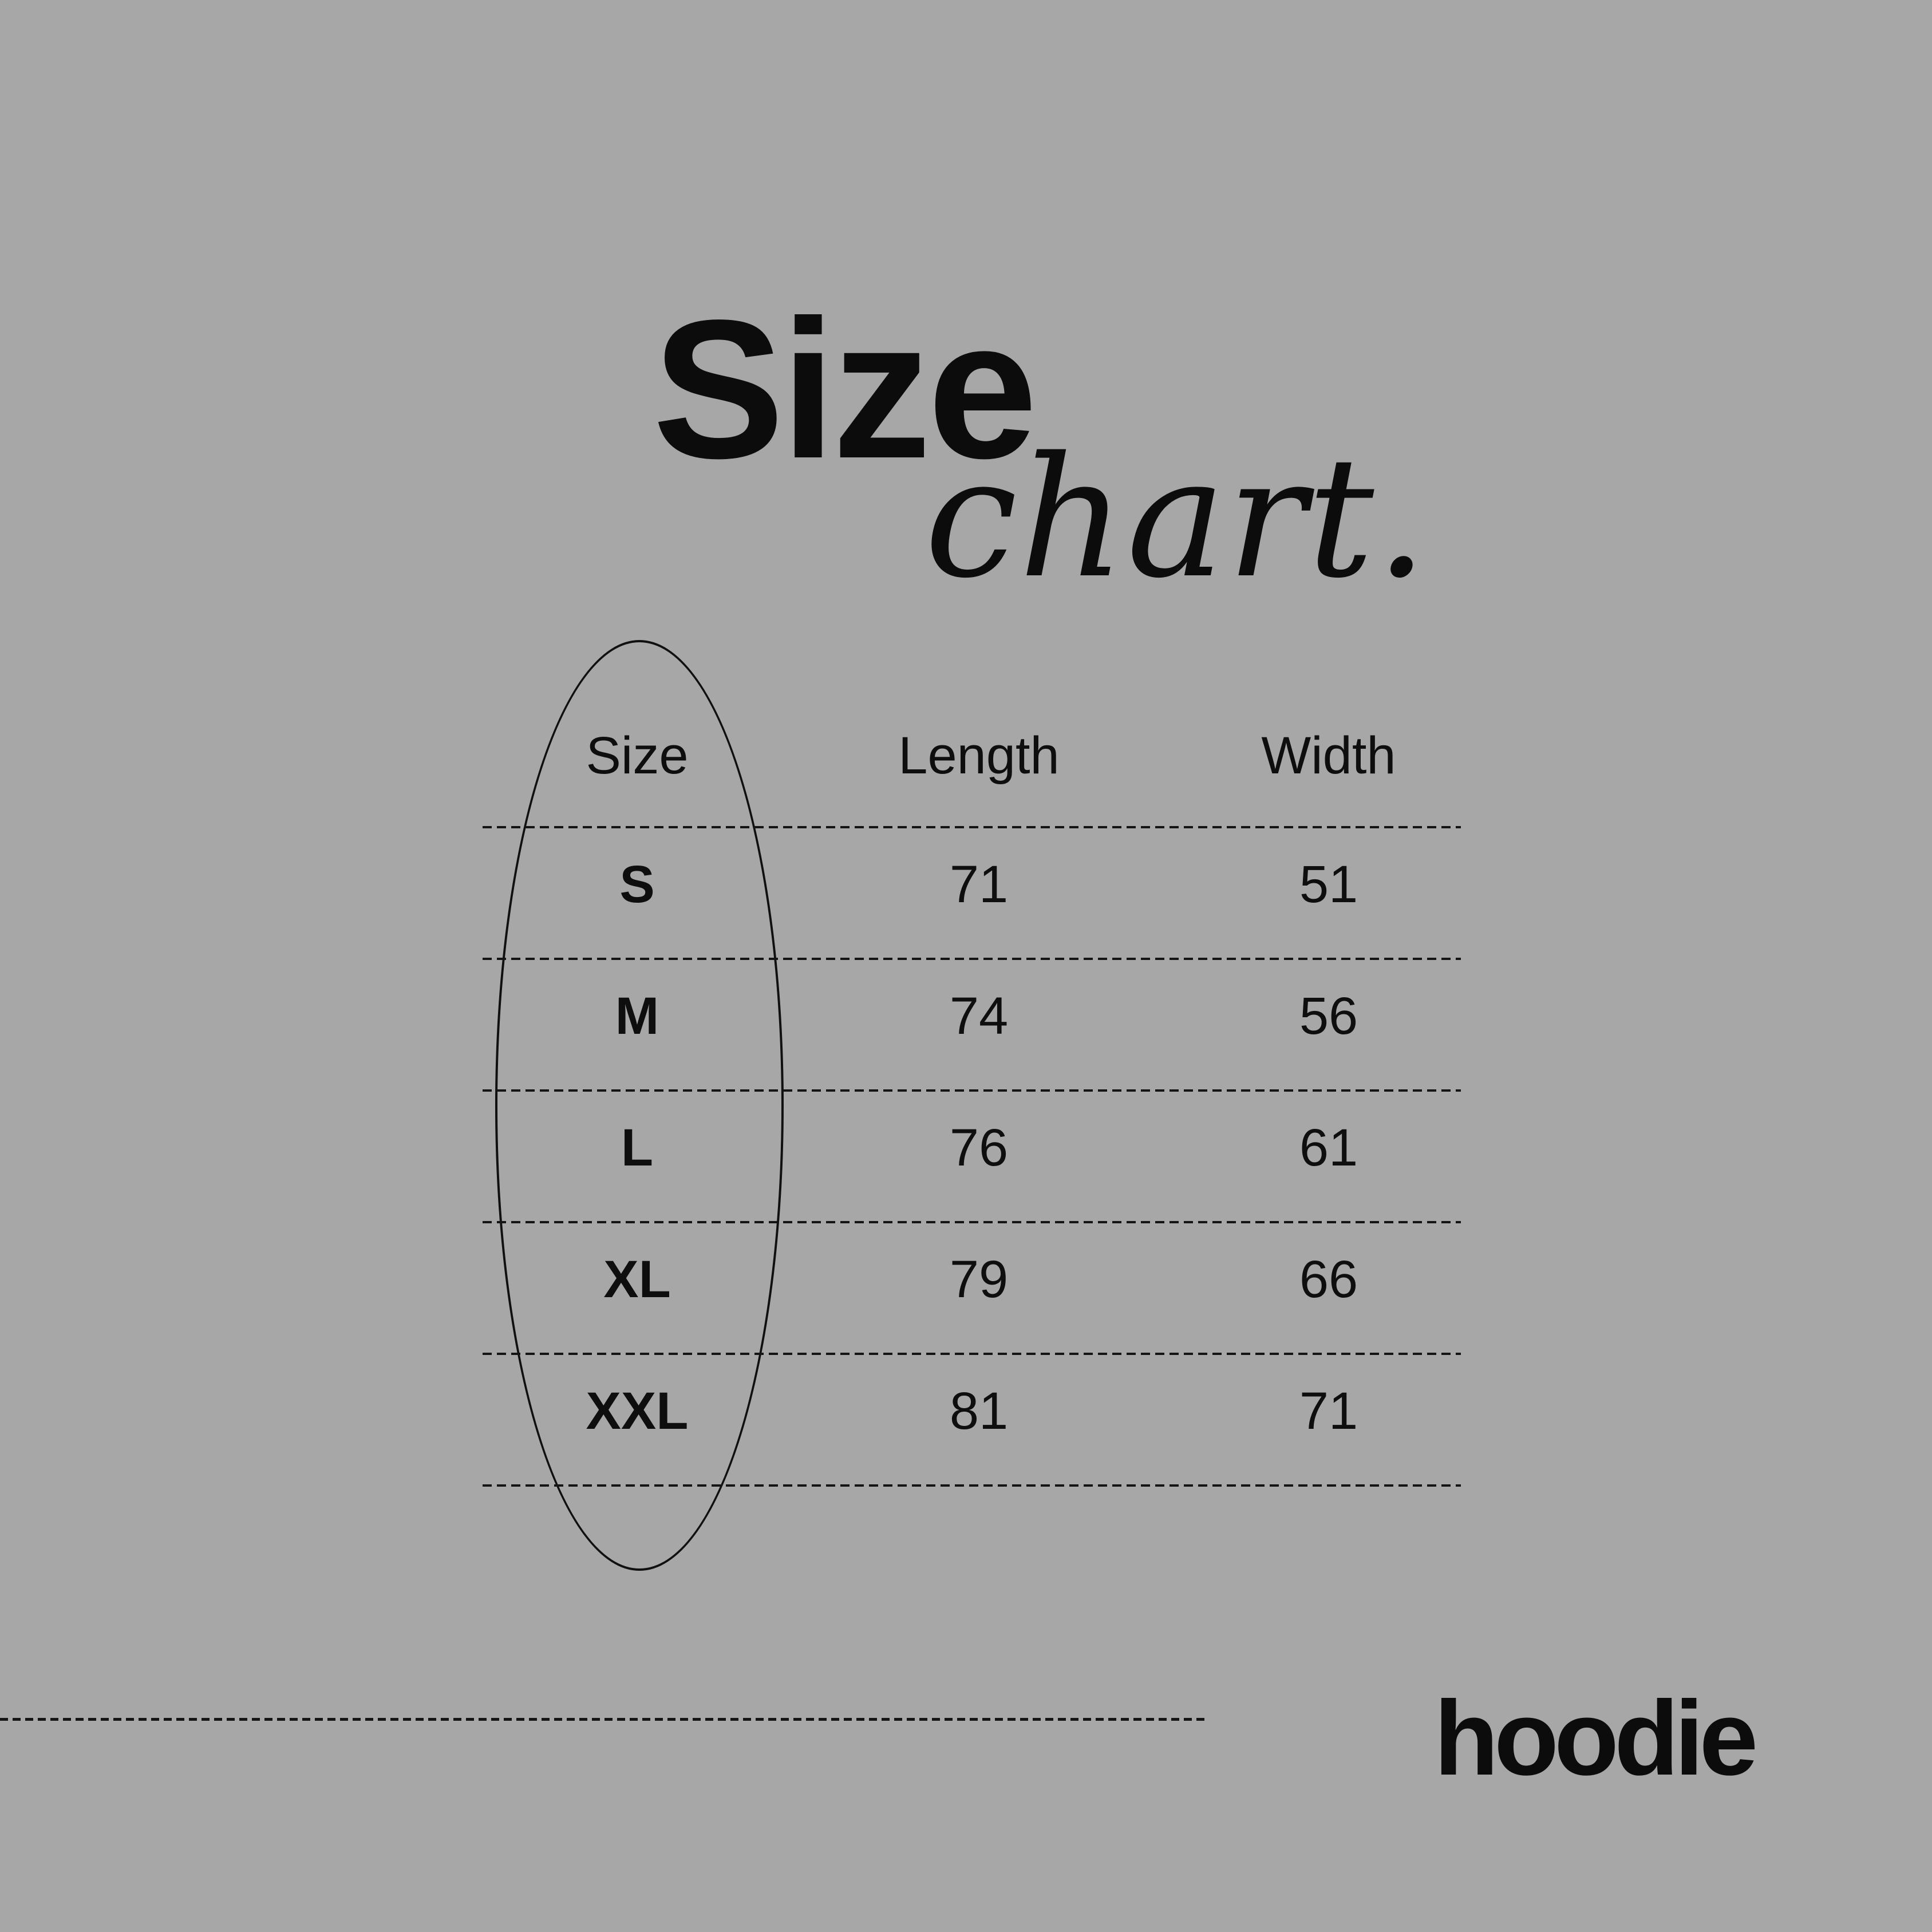 The height and width of the screenshot is (1932, 1932). Describe the element at coordinates (637, 755) in the screenshot. I see `column-header-size: Size` at that location.